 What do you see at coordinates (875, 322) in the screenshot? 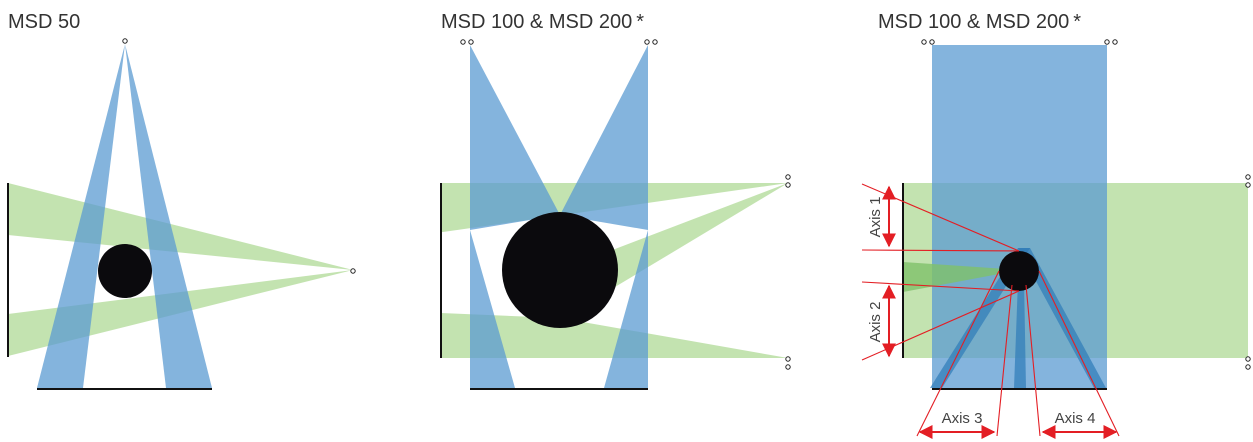
I see `axis2-label: Axis 2` at bounding box center [875, 322].